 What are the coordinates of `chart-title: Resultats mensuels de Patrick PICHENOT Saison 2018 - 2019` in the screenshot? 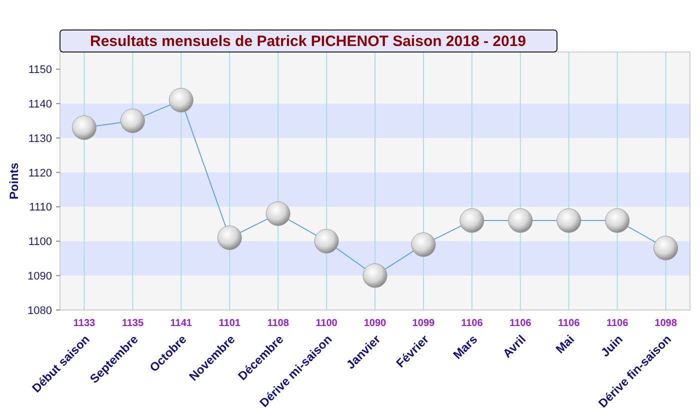 It's located at (308, 41).